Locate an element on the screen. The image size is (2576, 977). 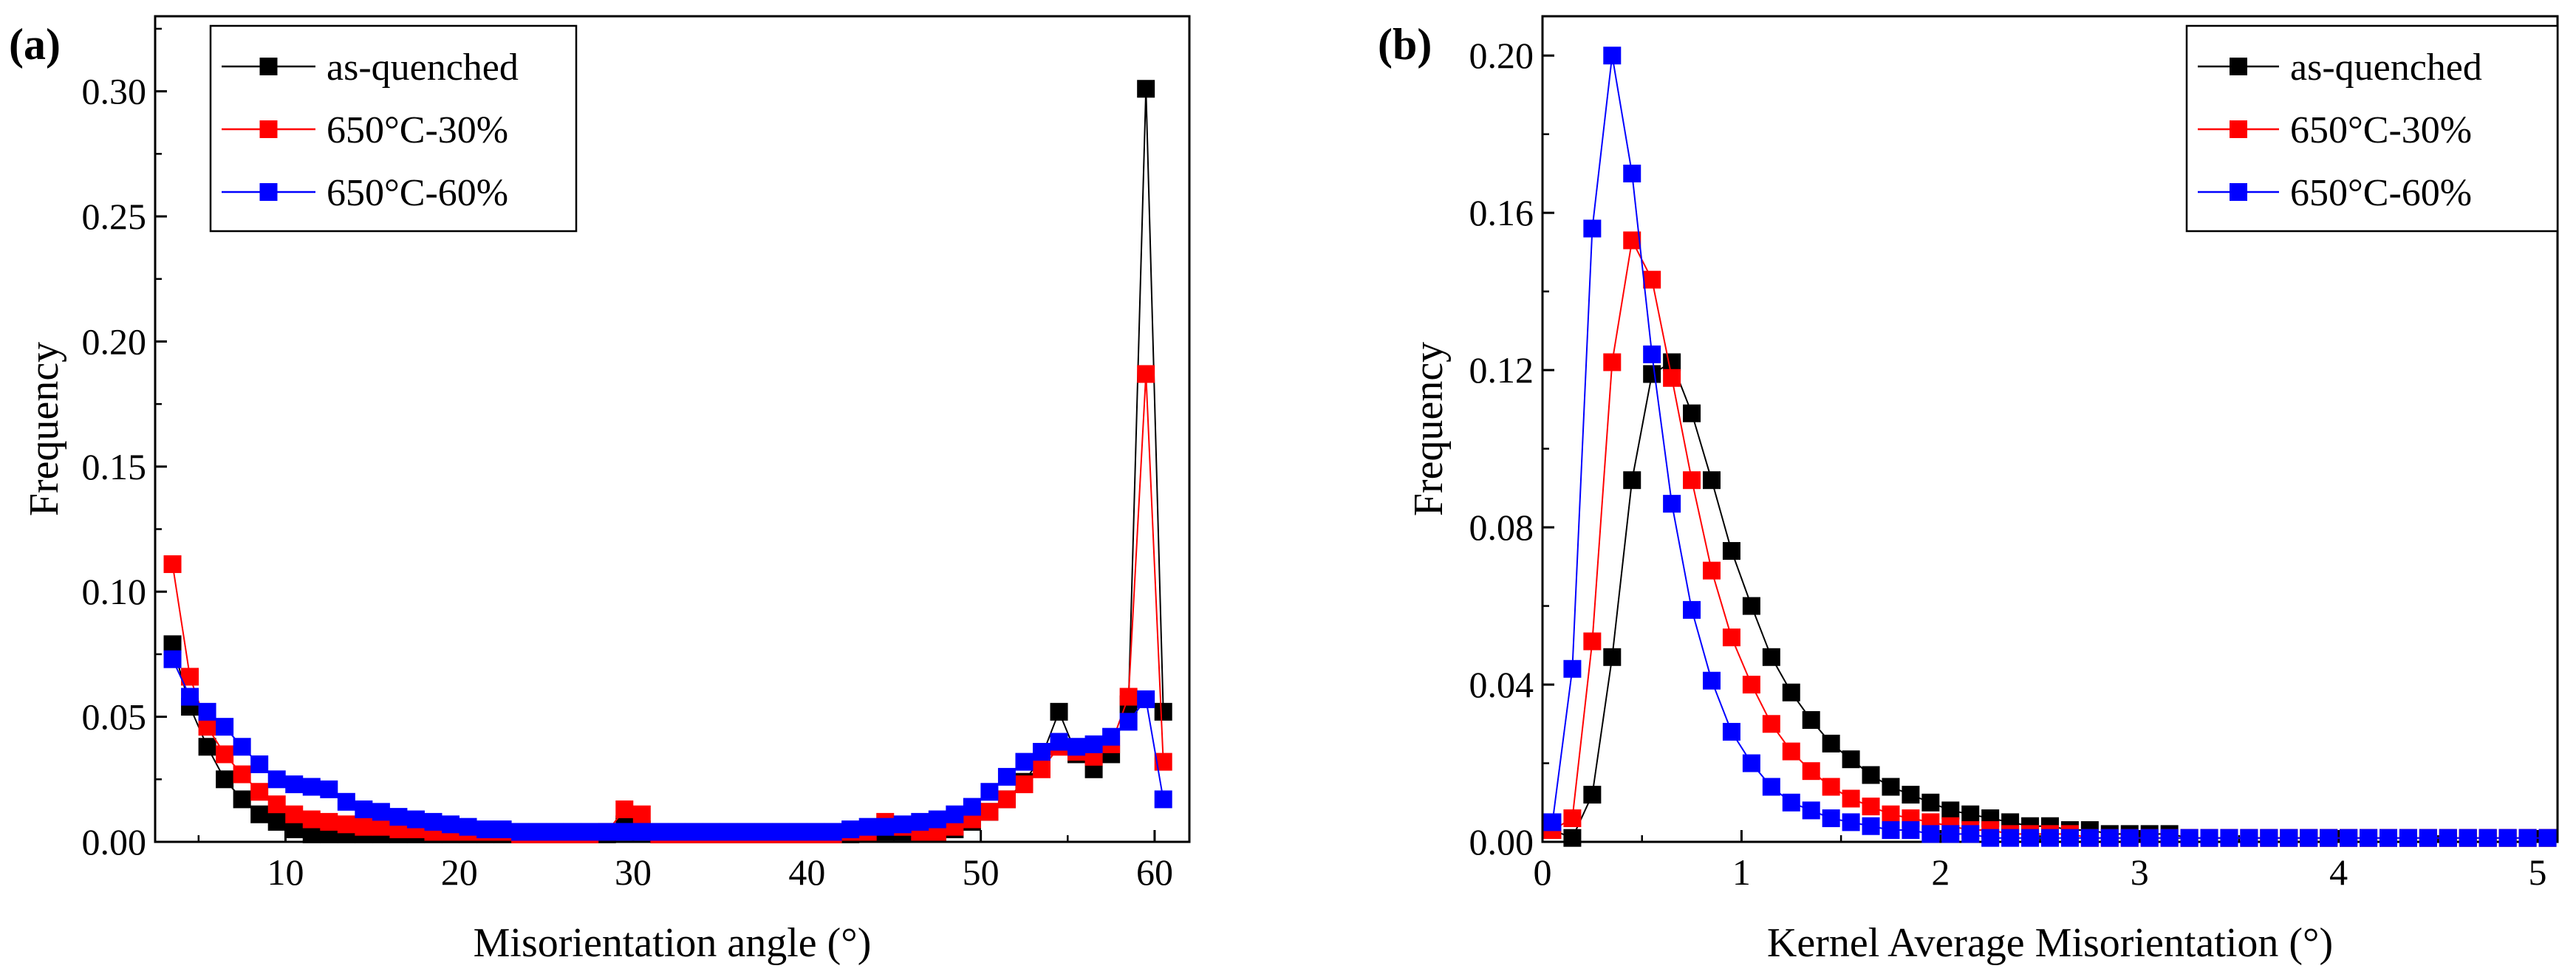
x-tick-label: 5 is located at coordinates (2538, 872).